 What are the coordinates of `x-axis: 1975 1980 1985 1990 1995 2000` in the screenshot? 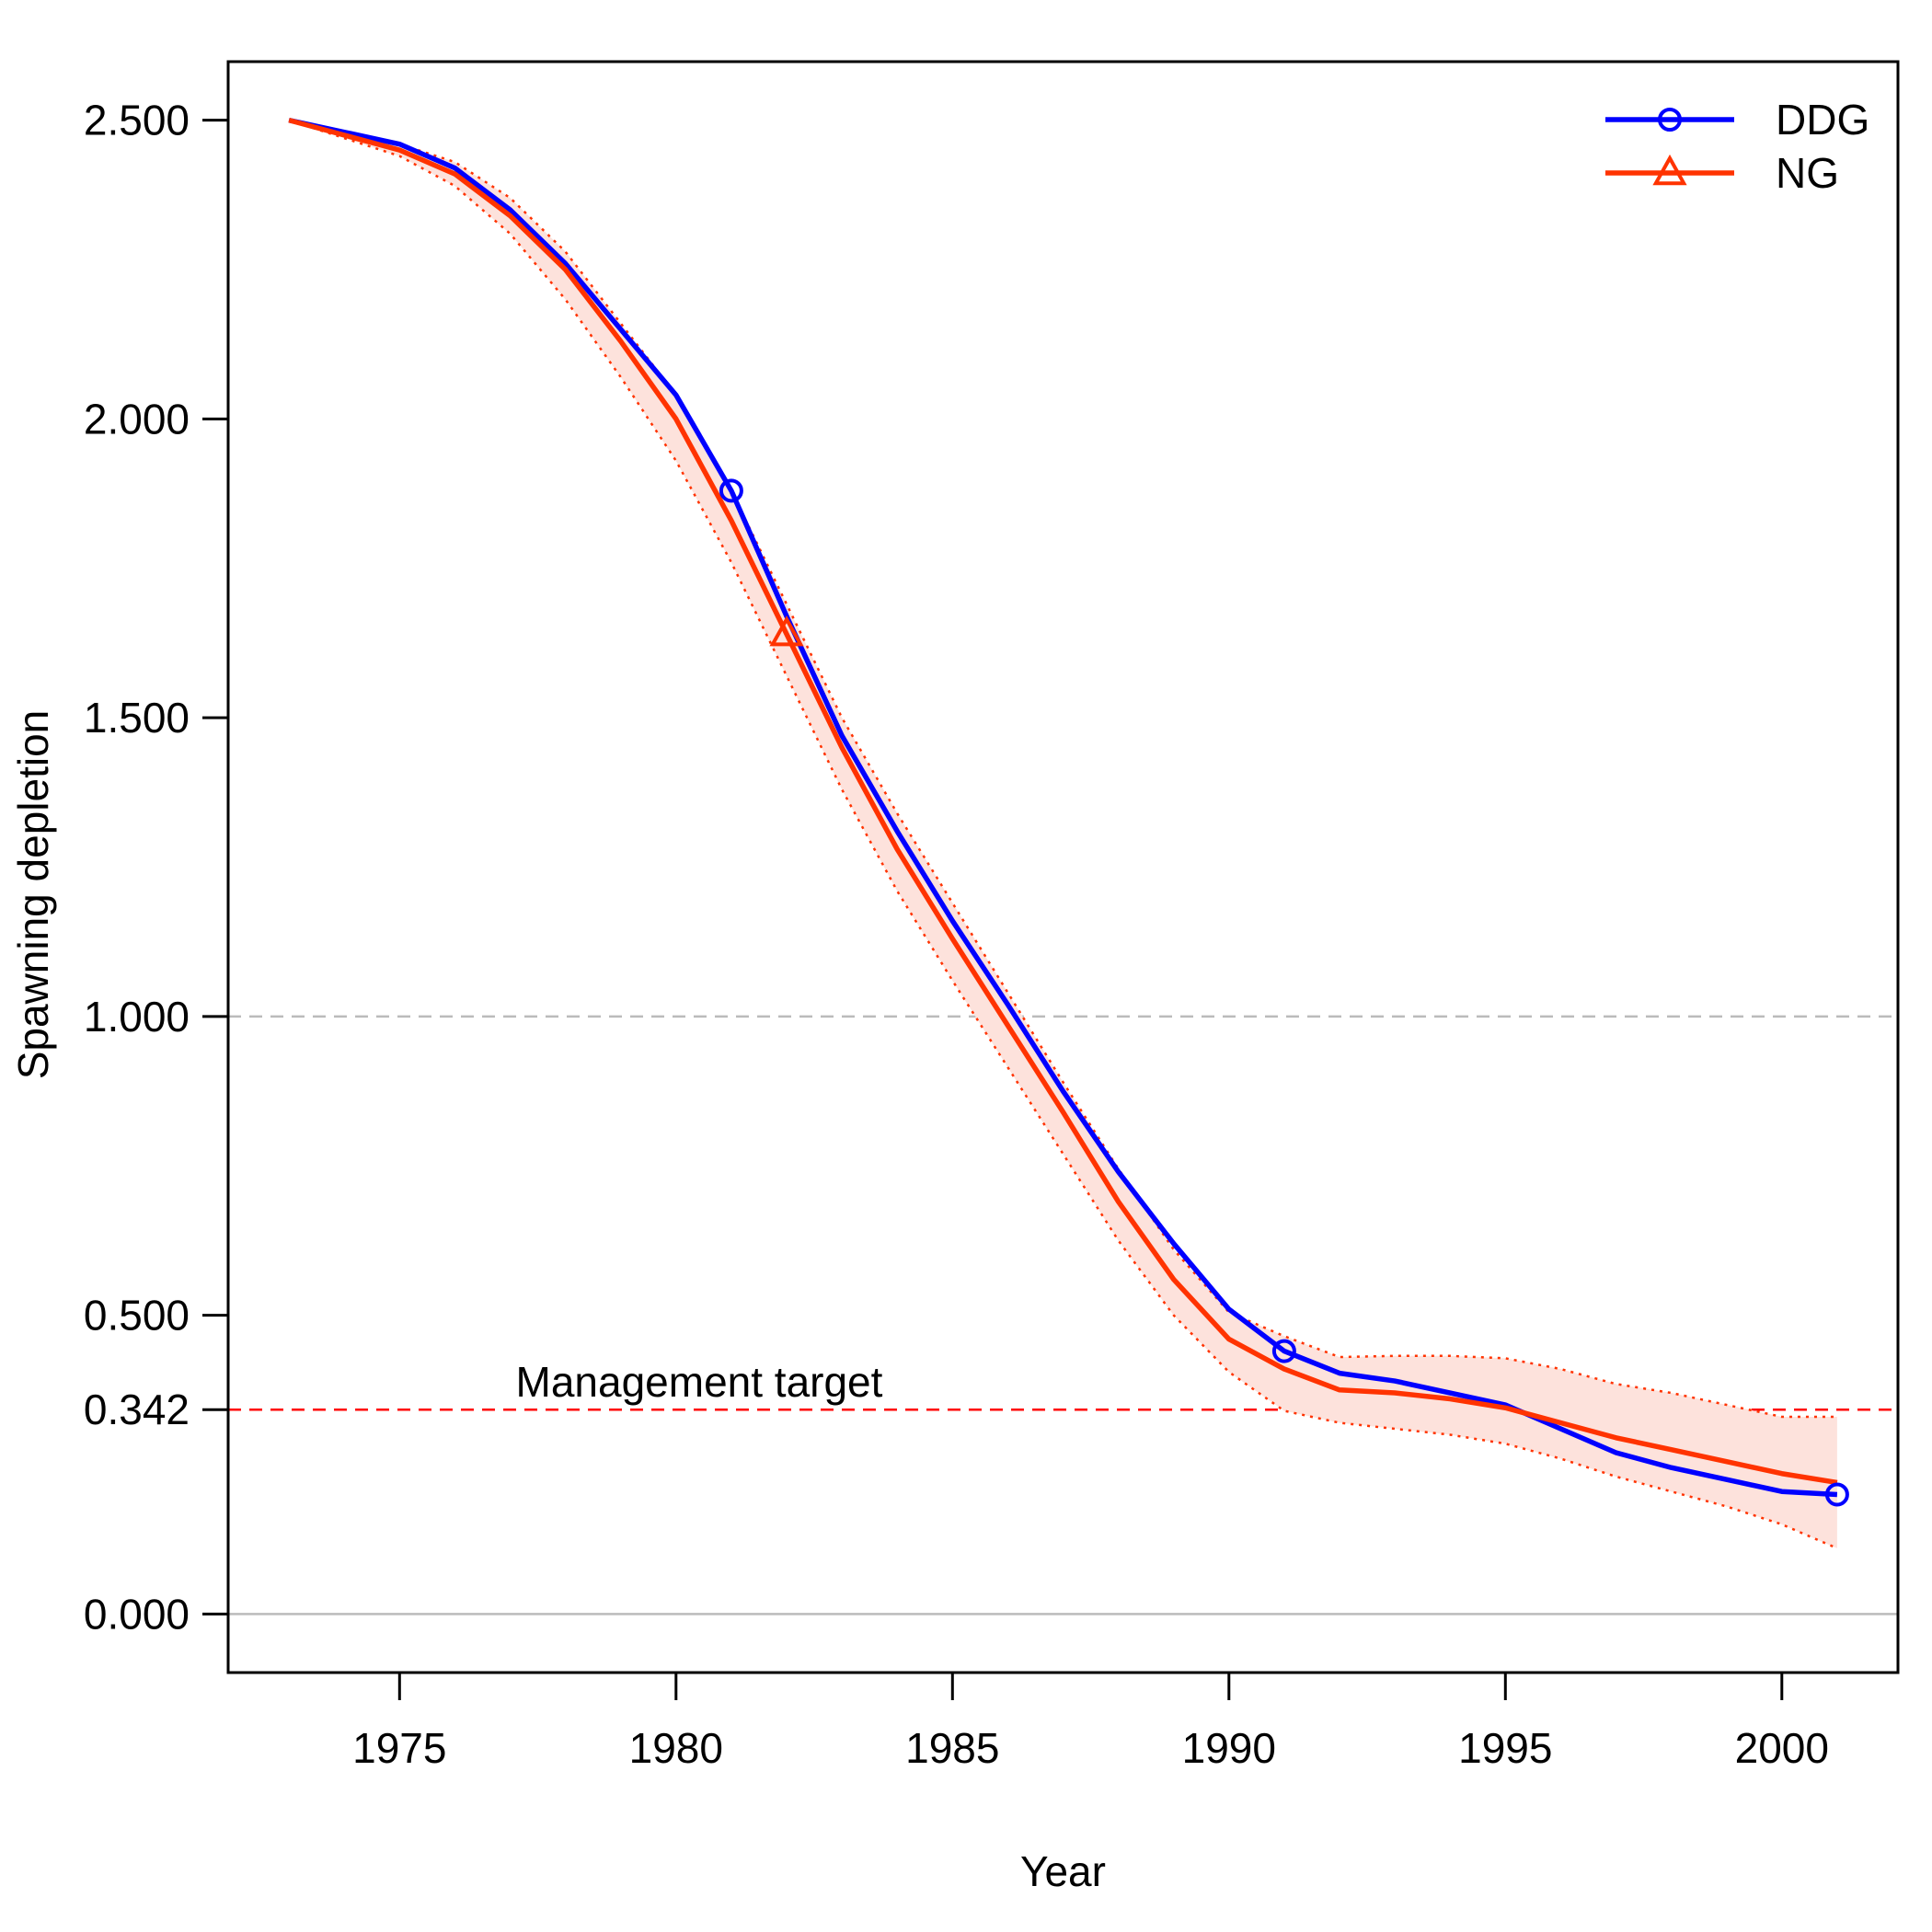 It's located at (1090, 1721).